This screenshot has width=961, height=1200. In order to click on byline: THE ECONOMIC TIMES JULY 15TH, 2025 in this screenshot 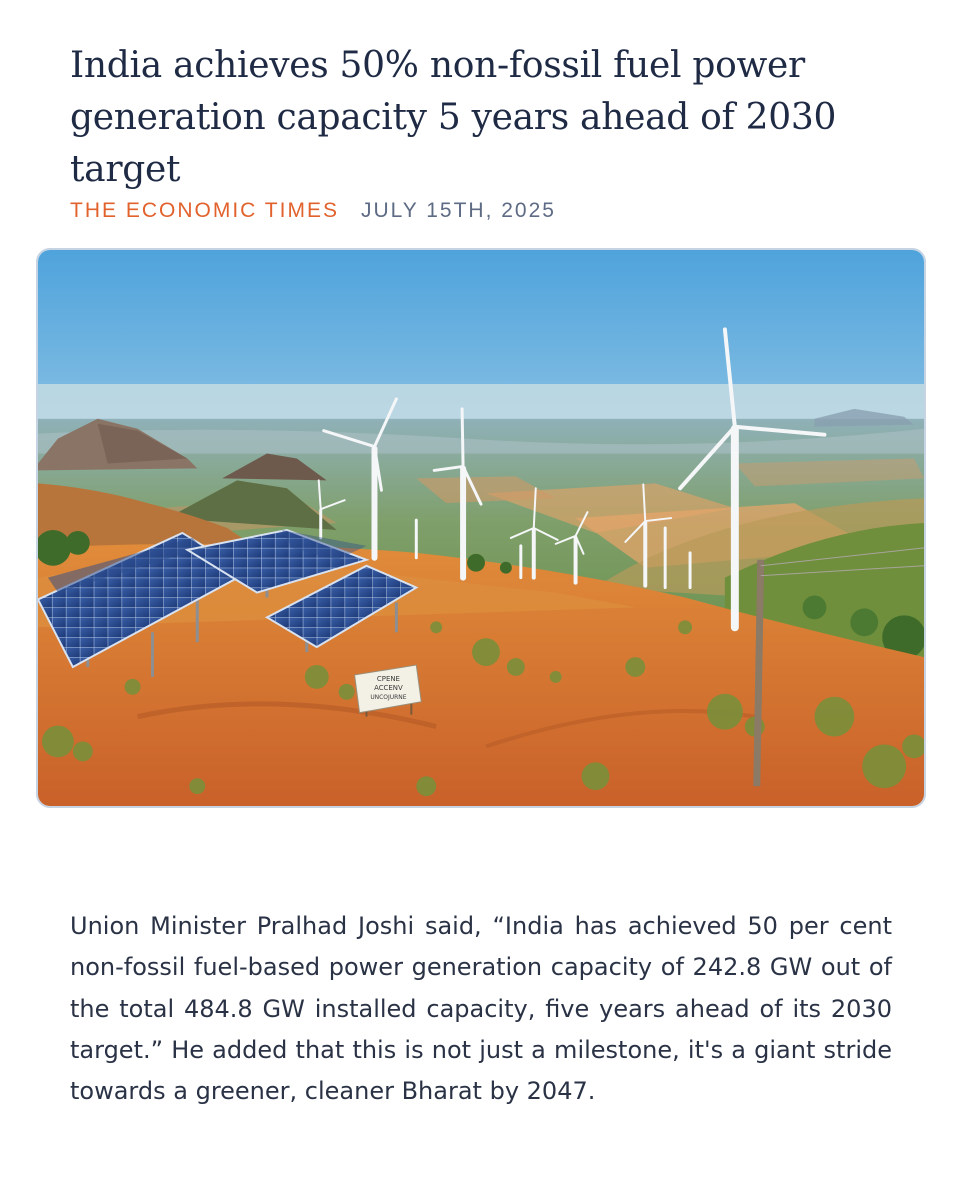, I will do `click(313, 211)`.